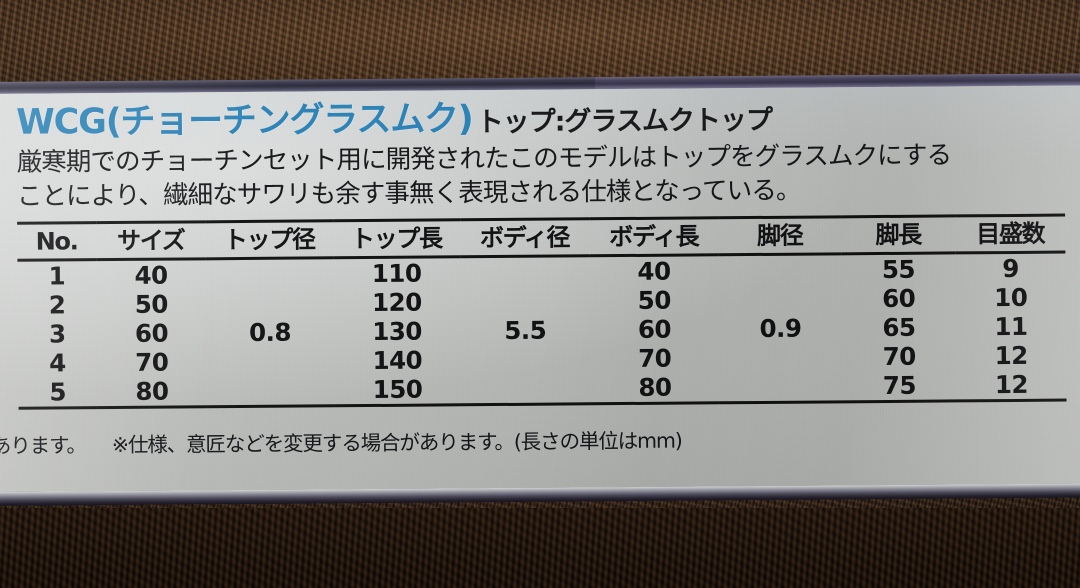  What do you see at coordinates (43, 446) in the screenshot?
I see `footer-note-prefix: あります。` at bounding box center [43, 446].